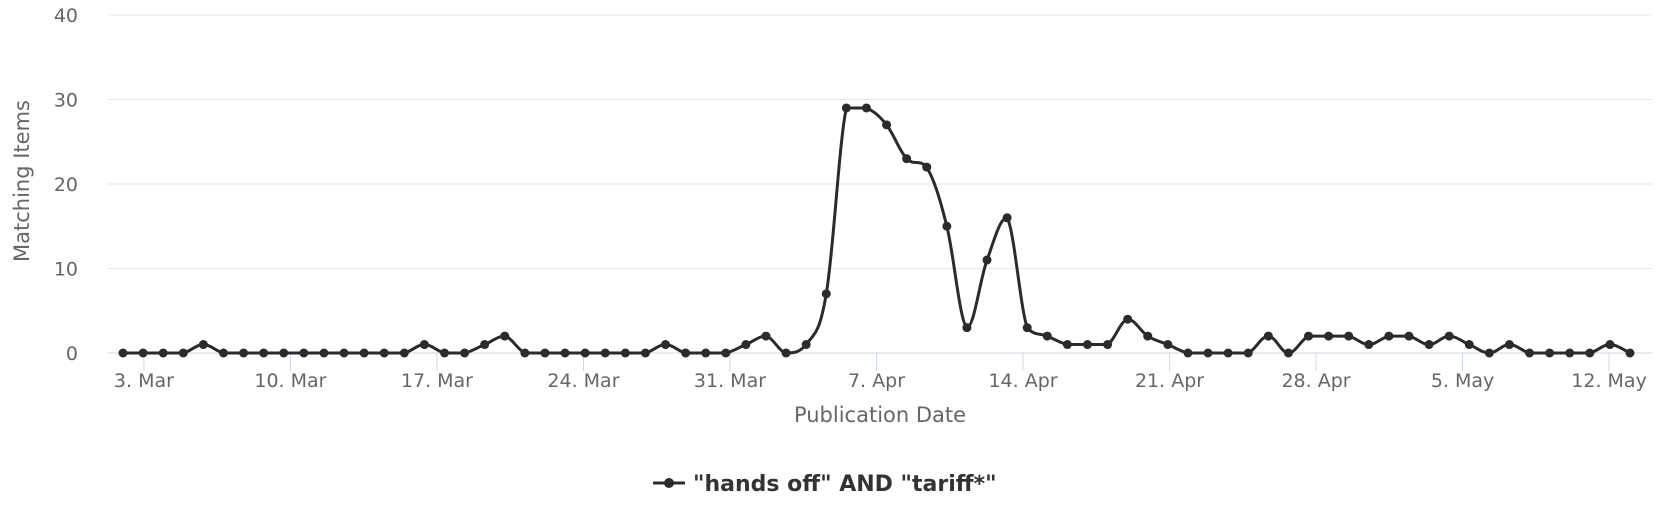 This screenshot has width=1664, height=514. I want to click on legend-label: "hands off" AND "tariff*", so click(845, 484).